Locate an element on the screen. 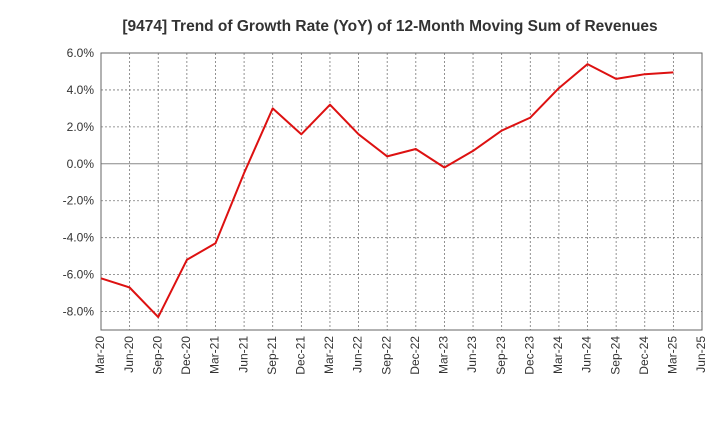 The height and width of the screenshot is (440, 720). x-tick-label: Mar-24 is located at coordinates (558, 355).